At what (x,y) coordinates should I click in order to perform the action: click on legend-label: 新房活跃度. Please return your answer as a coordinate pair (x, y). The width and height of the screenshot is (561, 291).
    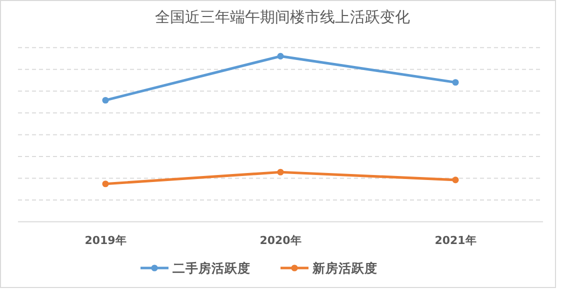
    Looking at the image, I should click on (345, 268).